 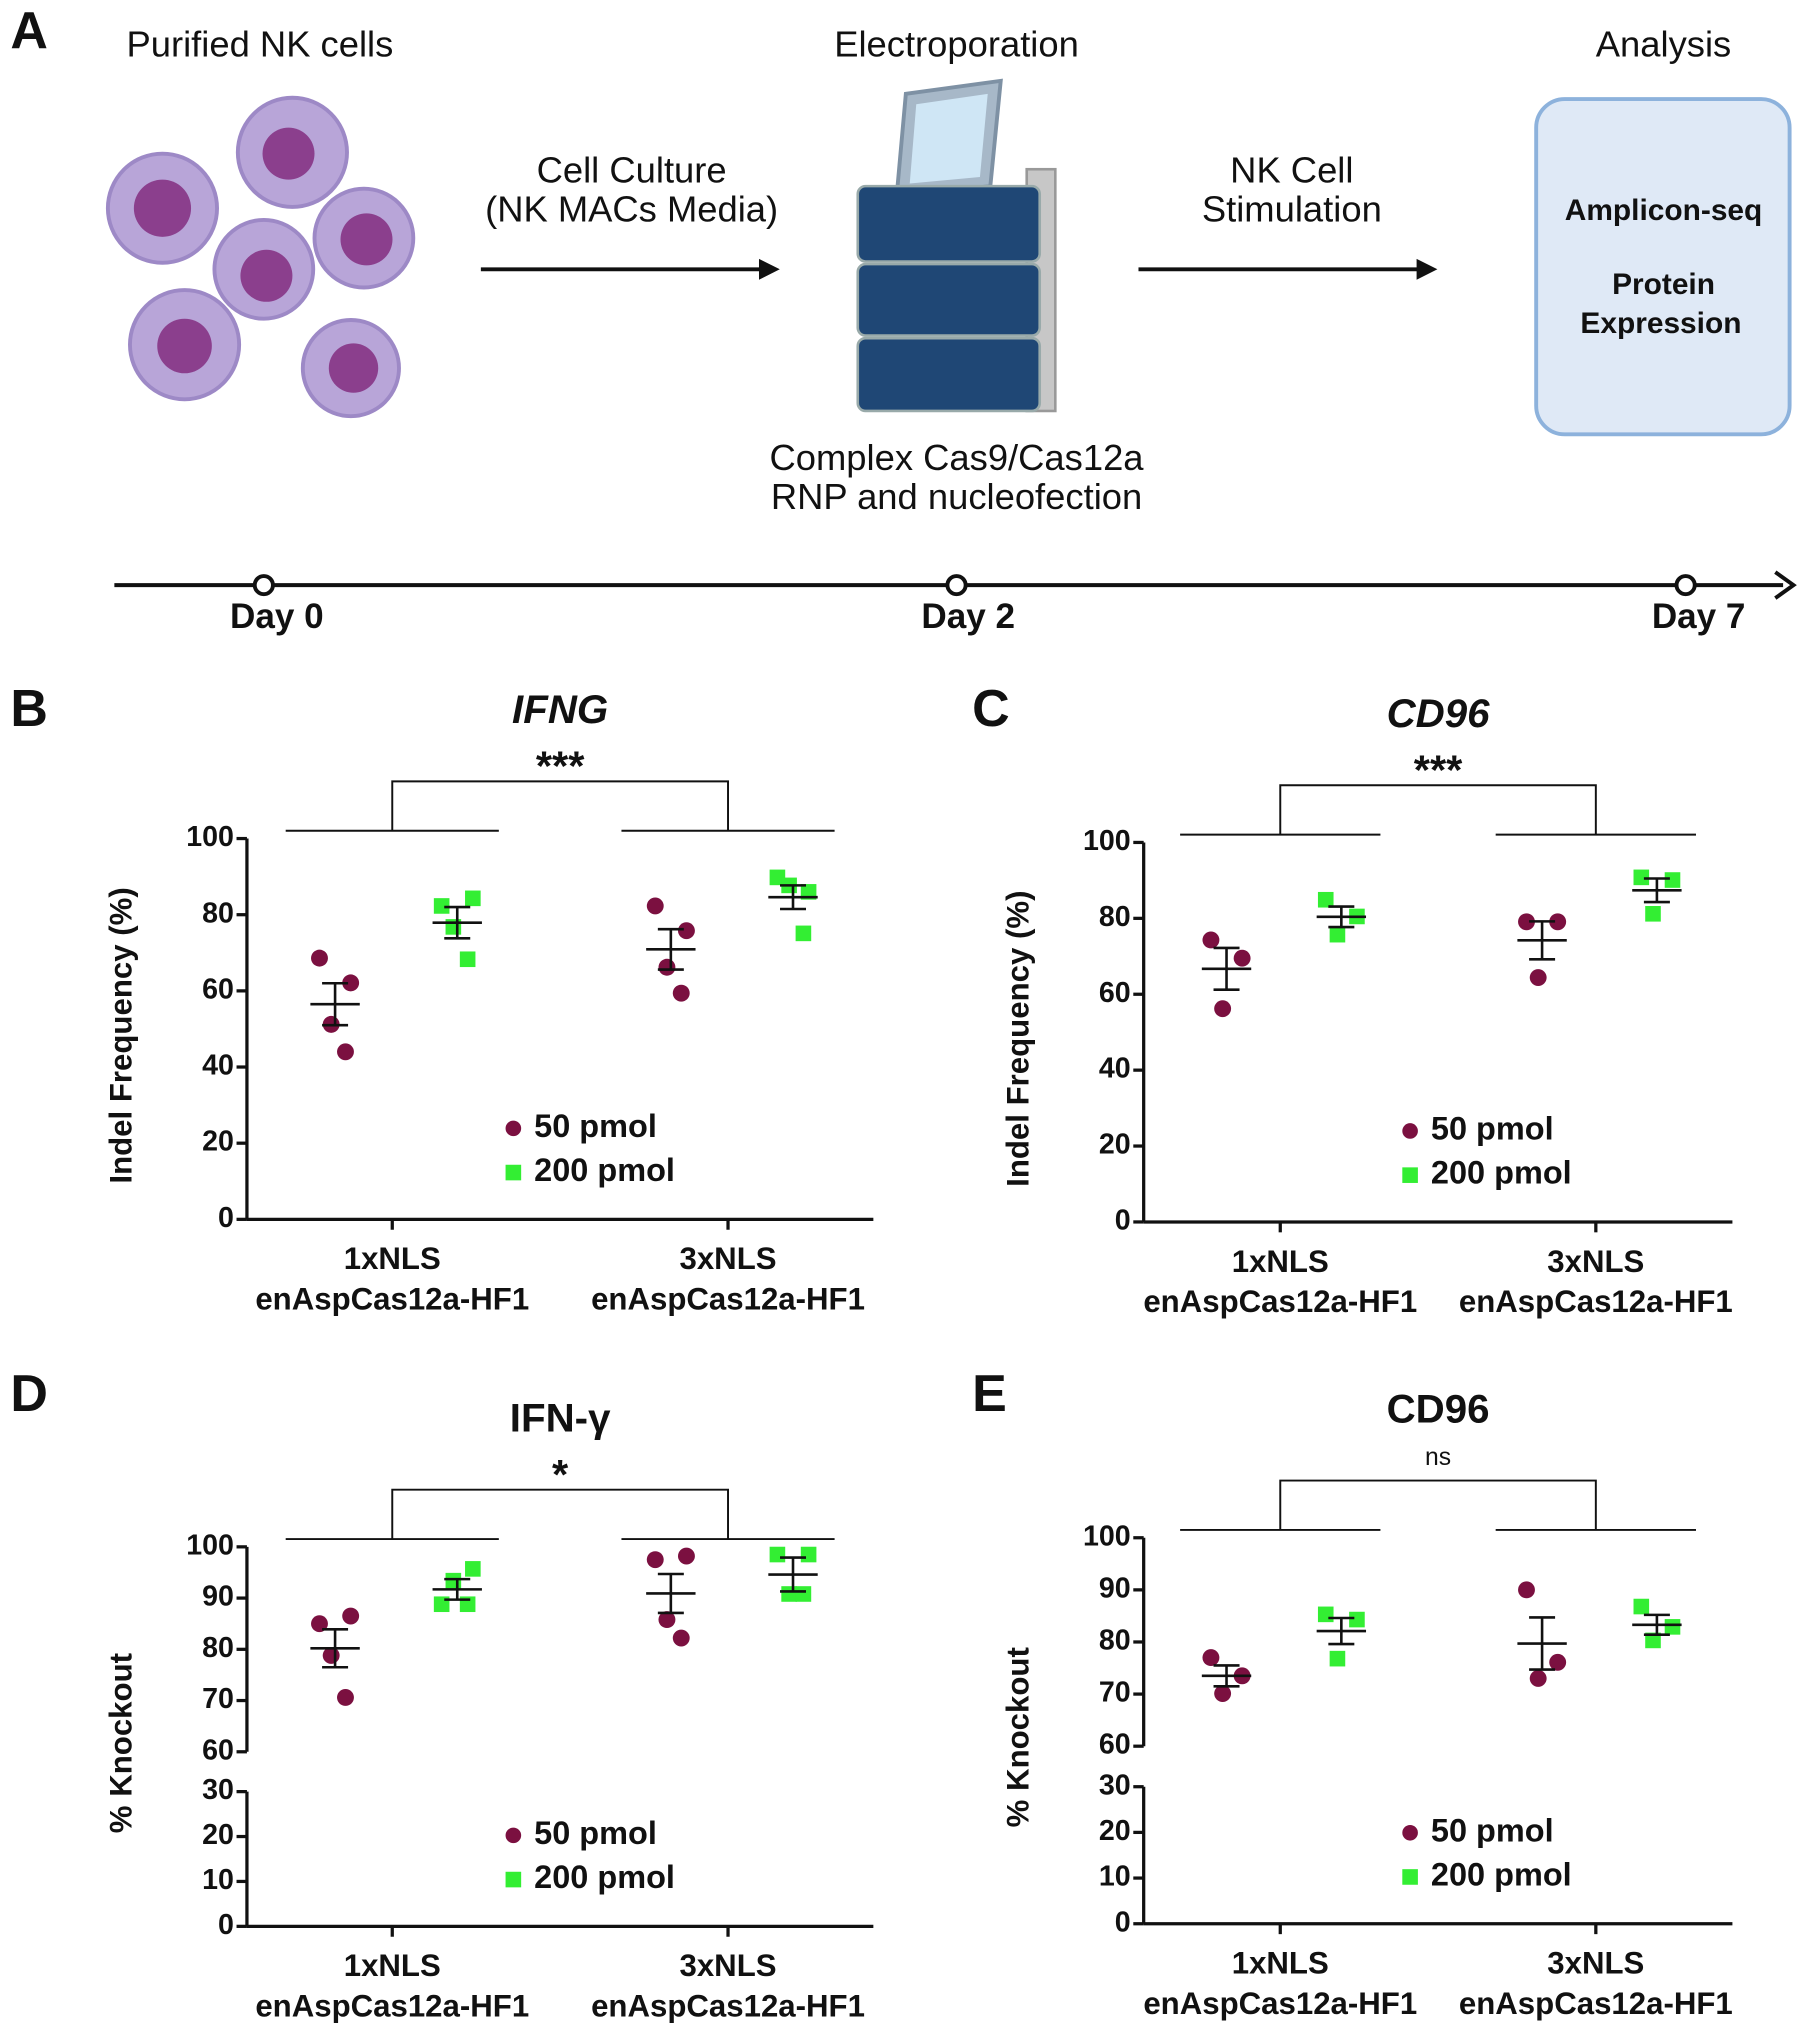 What do you see at coordinates (218, 1597) in the screenshot?
I see `y-tick-label: 90` at bounding box center [218, 1597].